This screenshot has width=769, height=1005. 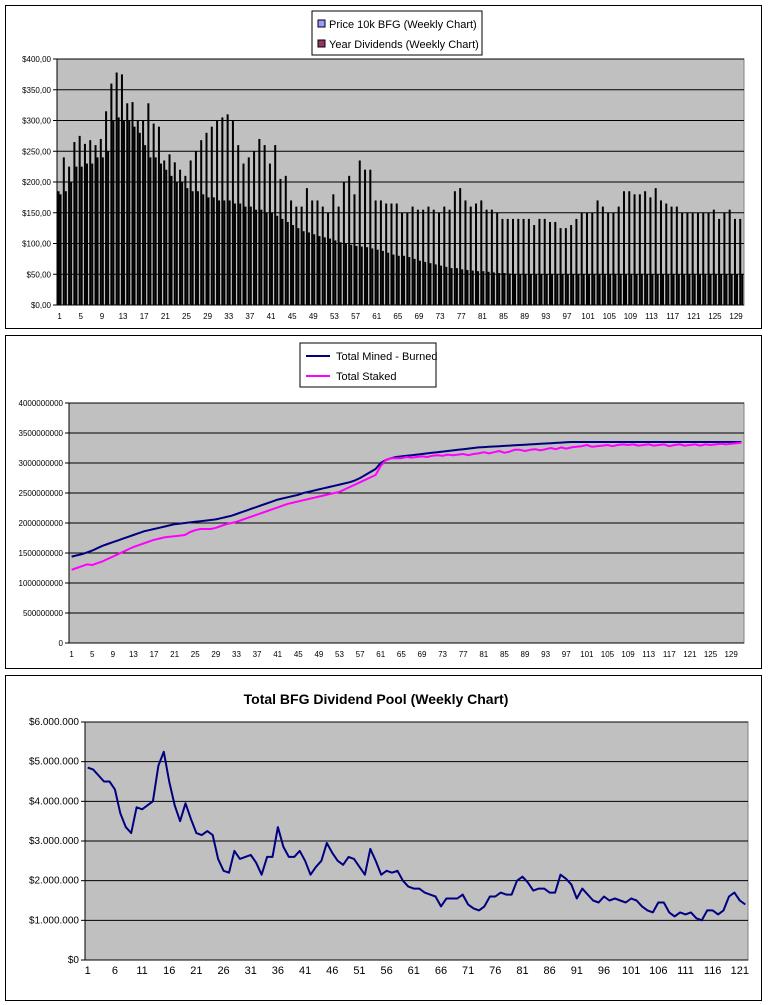 What do you see at coordinates (54, 841) in the screenshot?
I see `y-tick-label: $3.000.000` at bounding box center [54, 841].